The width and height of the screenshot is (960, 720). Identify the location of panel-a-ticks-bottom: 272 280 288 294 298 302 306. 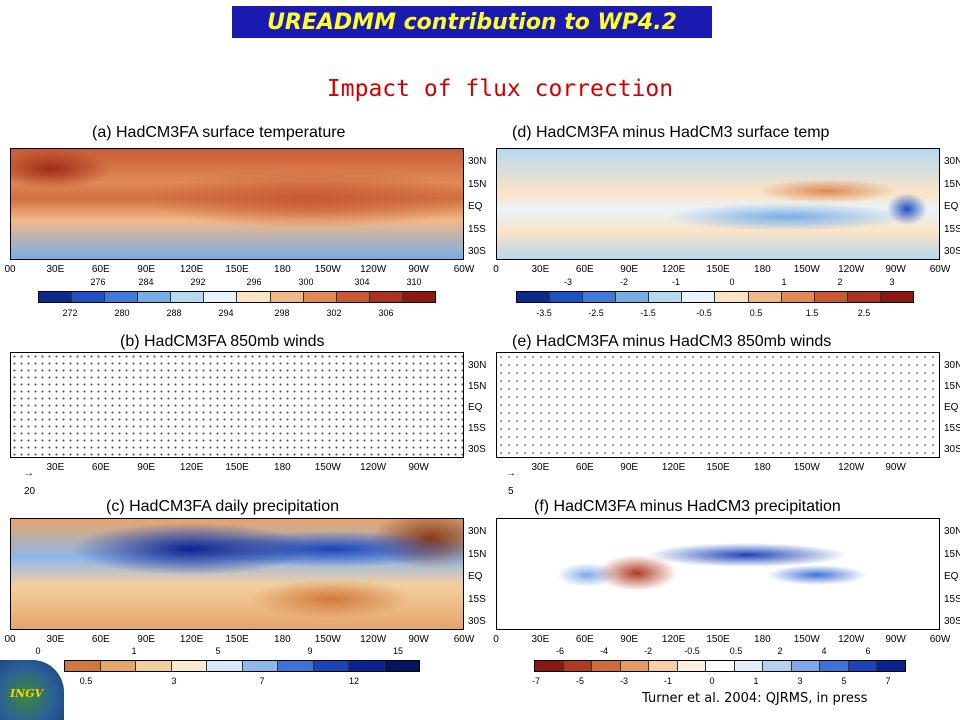
(228, 313).